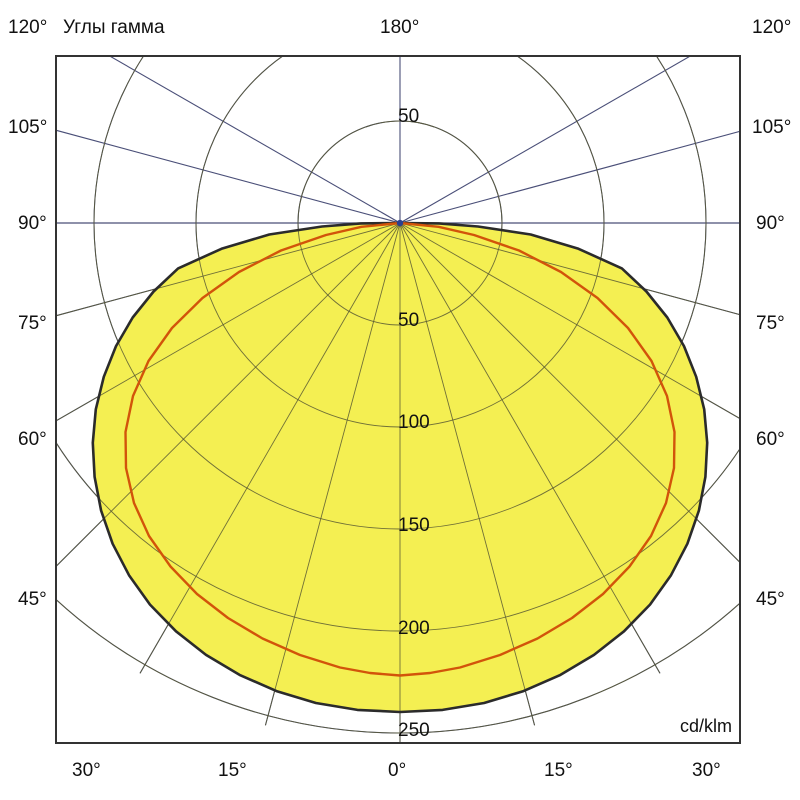  What do you see at coordinates (770, 439) in the screenshot?
I see `angle-tick-right-60: 60°` at bounding box center [770, 439].